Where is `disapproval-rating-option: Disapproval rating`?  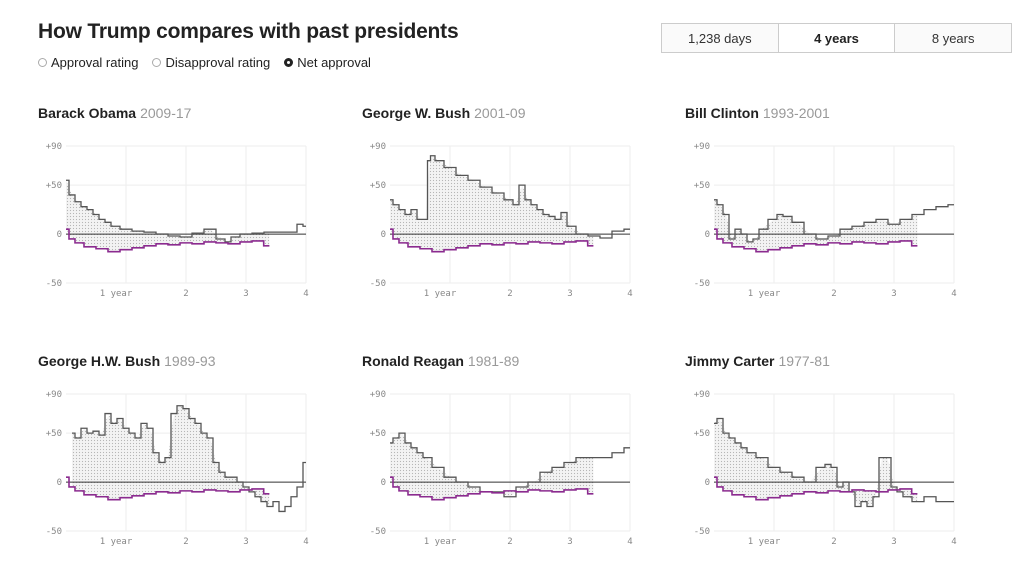
disapproval-rating-option: Disapproval rating is located at coordinates (211, 62).